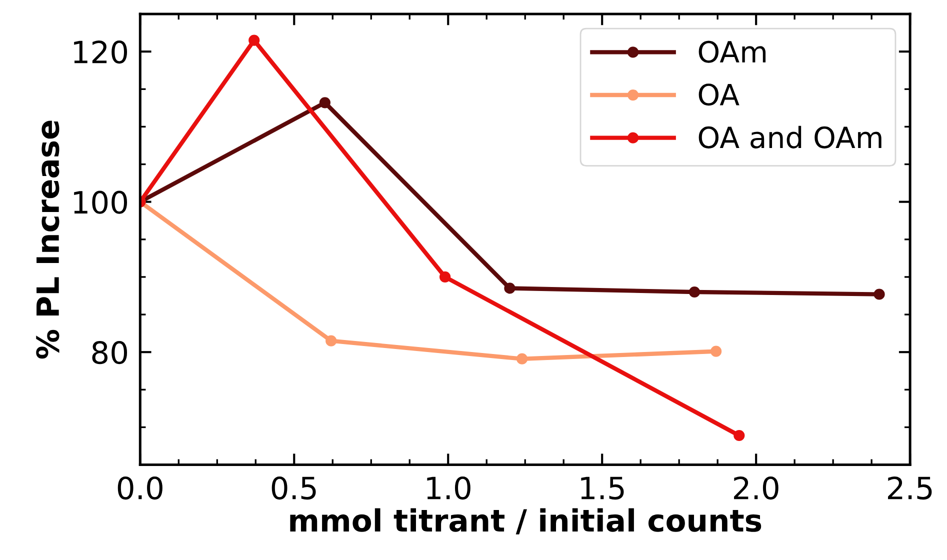 This screenshot has height=560, width=947. I want to click on y-tick-label: 80, so click(110, 352).